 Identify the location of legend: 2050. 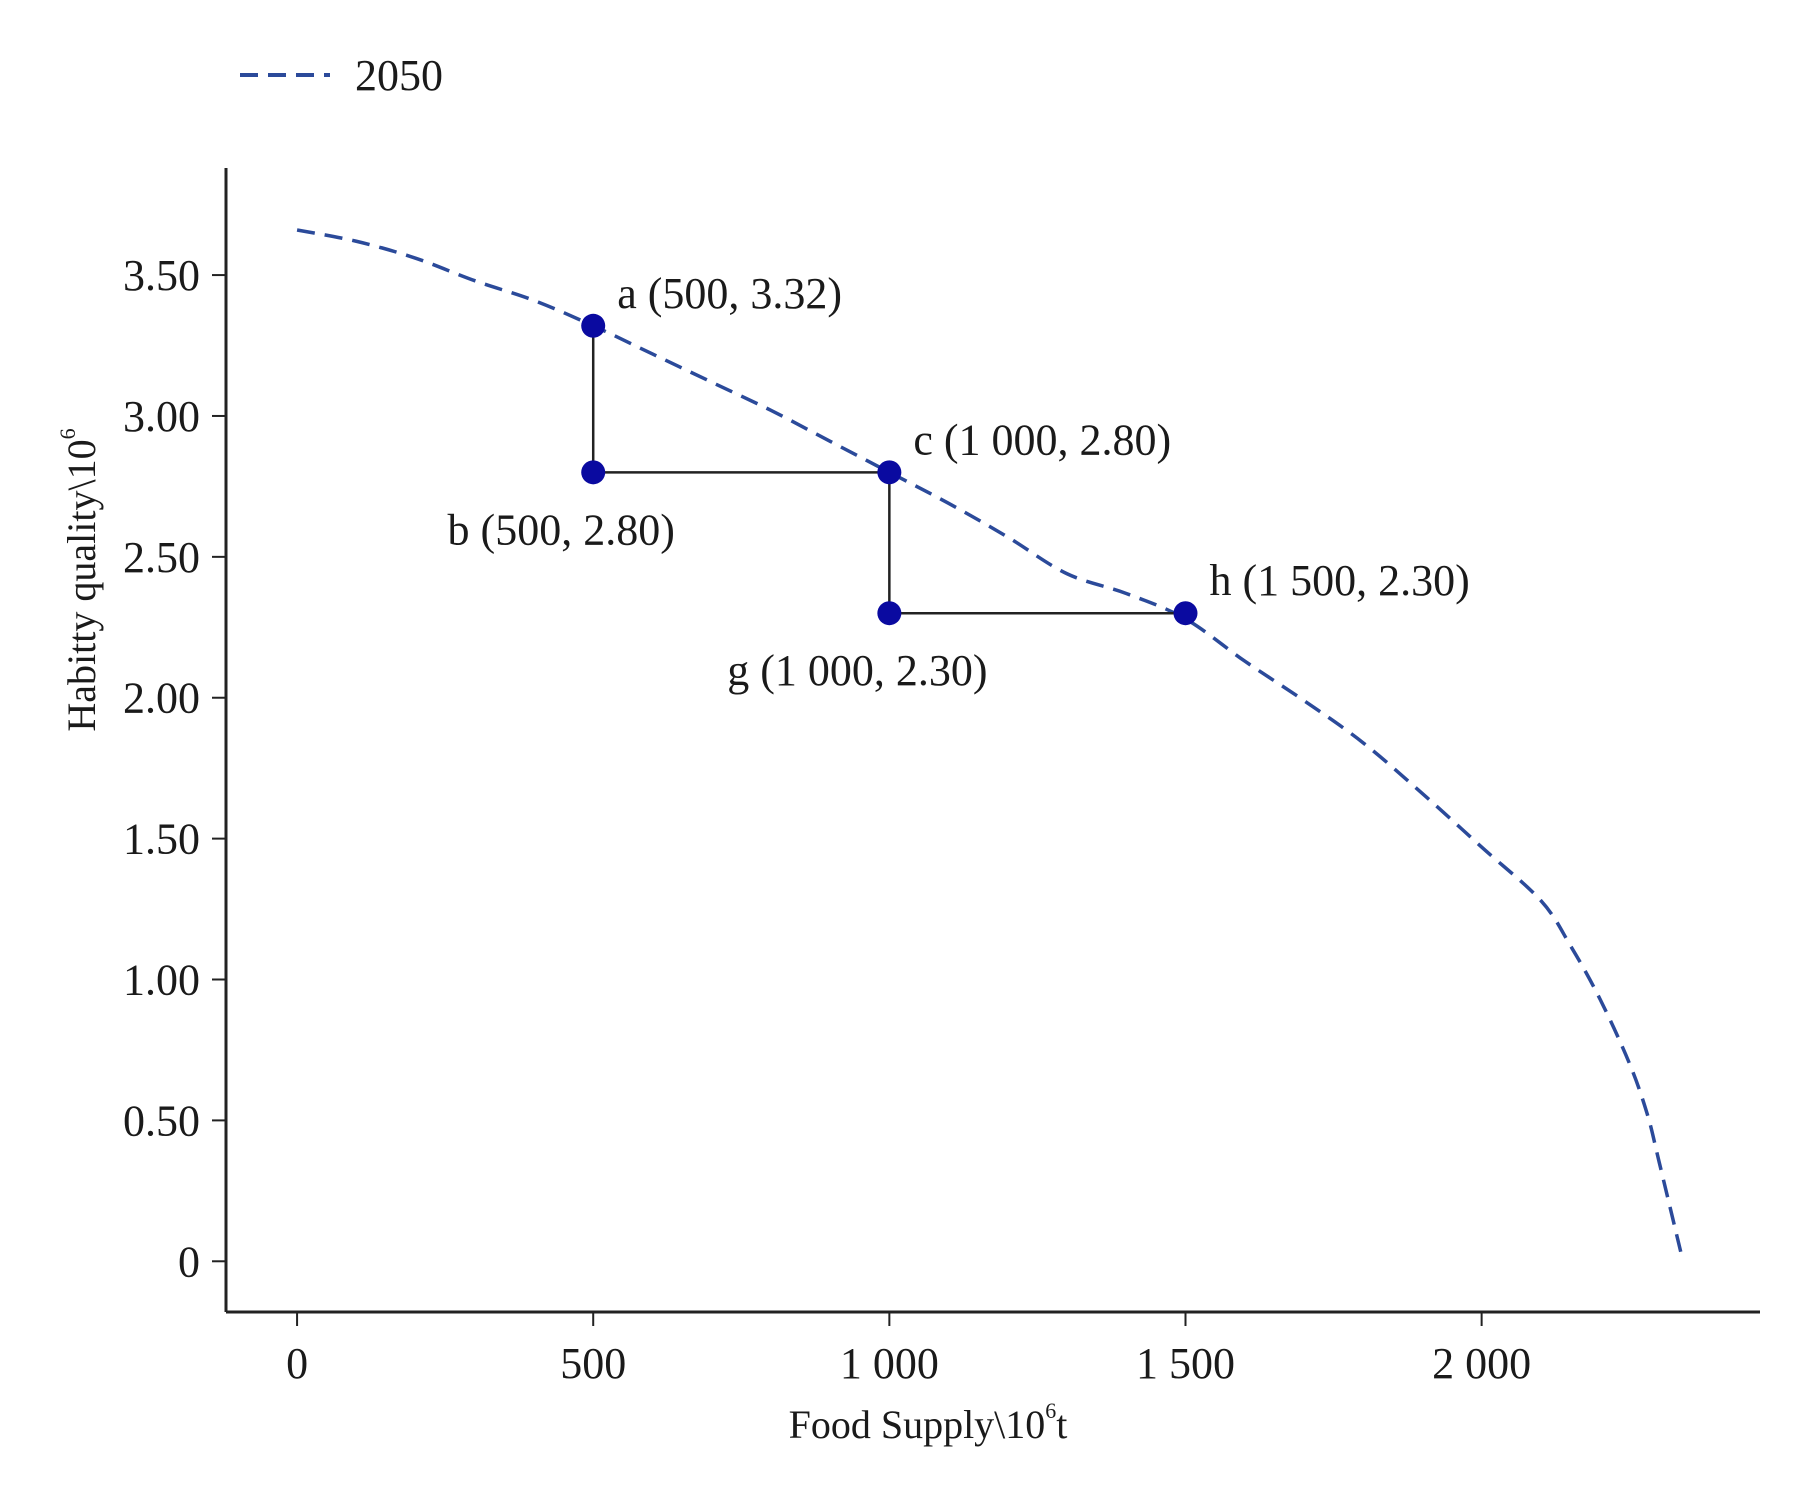
(341, 75).